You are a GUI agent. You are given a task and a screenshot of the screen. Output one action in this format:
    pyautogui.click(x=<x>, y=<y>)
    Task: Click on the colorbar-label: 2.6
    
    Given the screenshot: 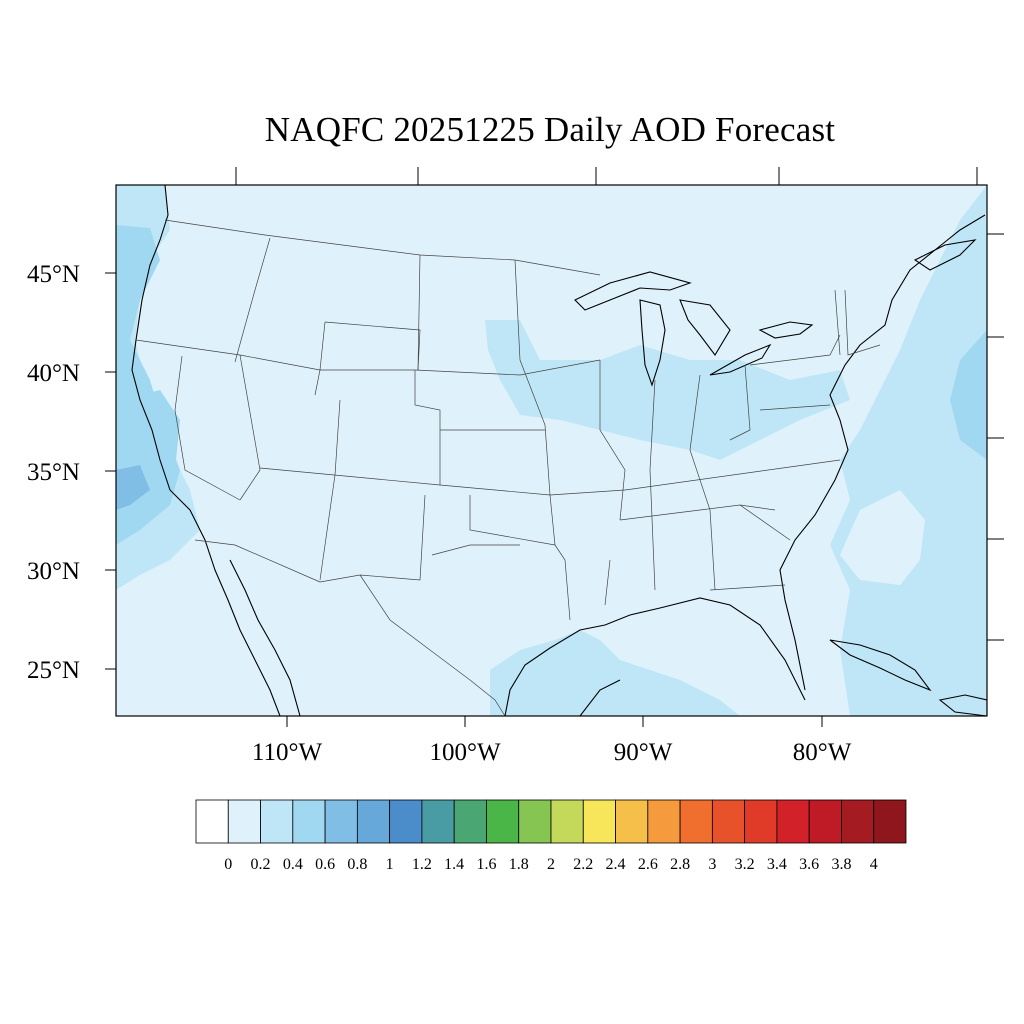 What is the action you would take?
    pyautogui.click(x=648, y=864)
    